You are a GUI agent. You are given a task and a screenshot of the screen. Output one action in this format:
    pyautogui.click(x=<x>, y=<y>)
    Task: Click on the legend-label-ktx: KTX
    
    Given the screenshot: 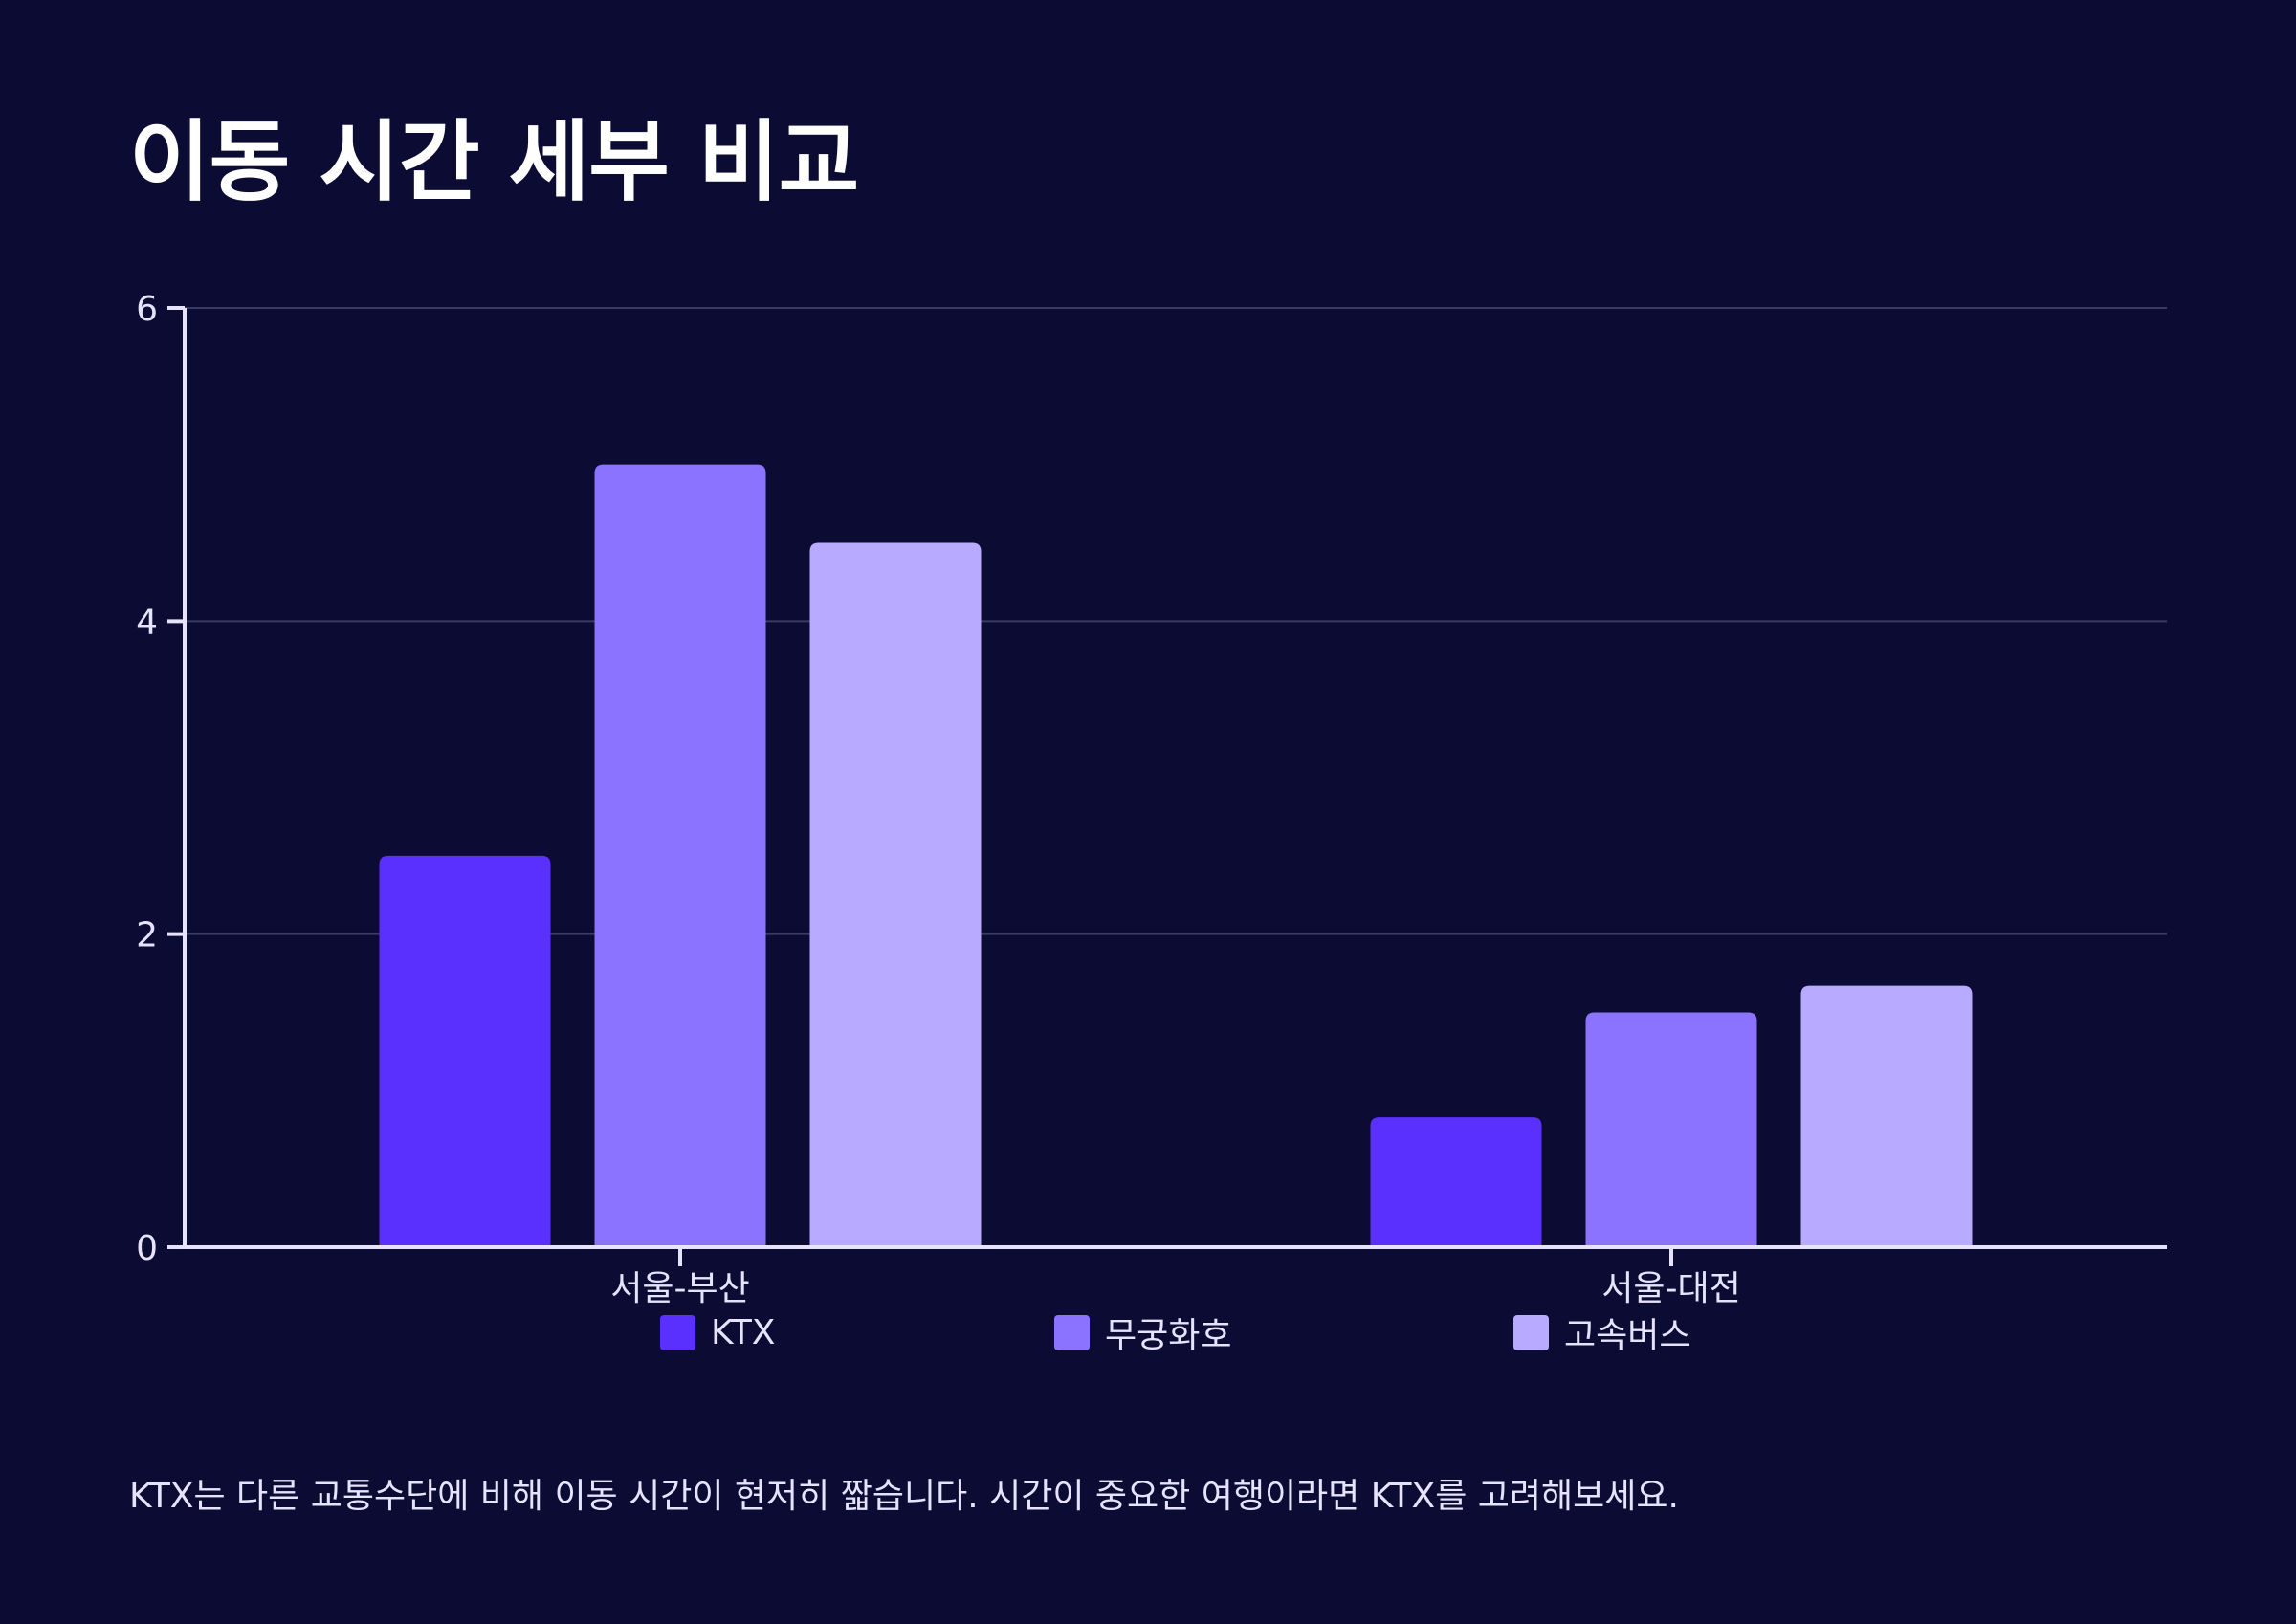 What is the action you would take?
    pyautogui.click(x=744, y=1332)
    